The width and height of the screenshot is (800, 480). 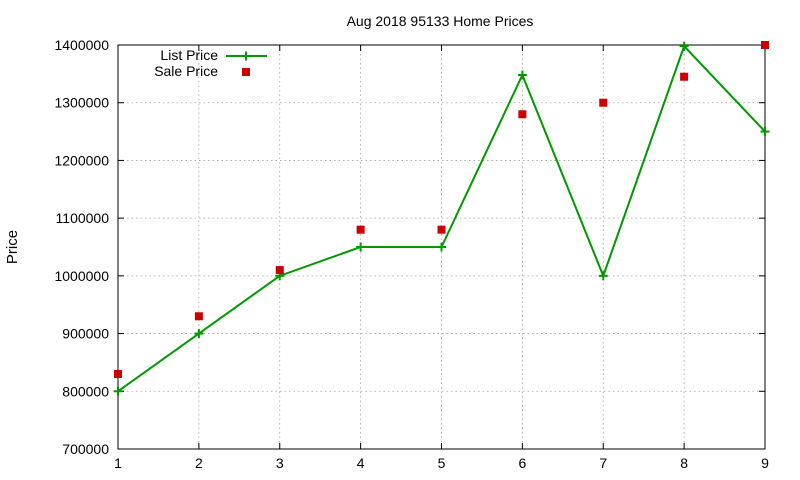 What do you see at coordinates (85, 391) in the screenshot?
I see `y-tick-label: 800000` at bounding box center [85, 391].